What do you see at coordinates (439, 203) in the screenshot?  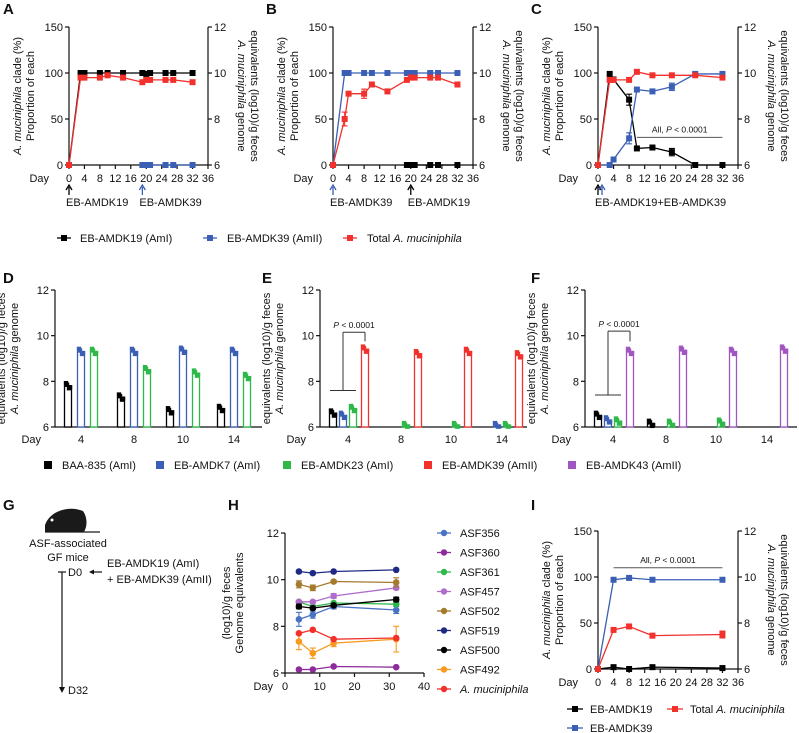 I see `inoculation-label: EB-AMDK19` at bounding box center [439, 203].